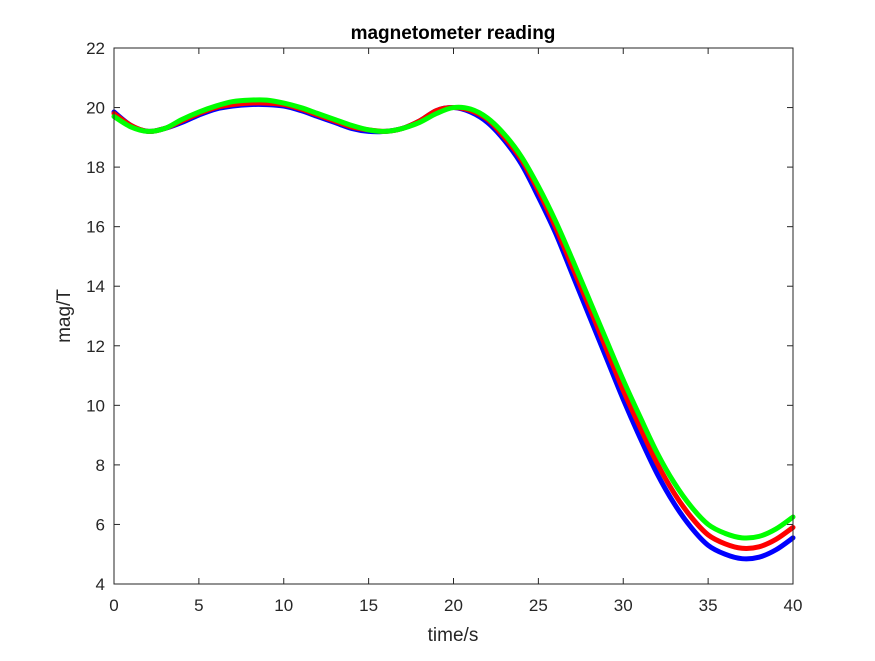 This screenshot has width=875, height=661. What do you see at coordinates (95, 227) in the screenshot?
I see `y-tick-label: 16` at bounding box center [95, 227].